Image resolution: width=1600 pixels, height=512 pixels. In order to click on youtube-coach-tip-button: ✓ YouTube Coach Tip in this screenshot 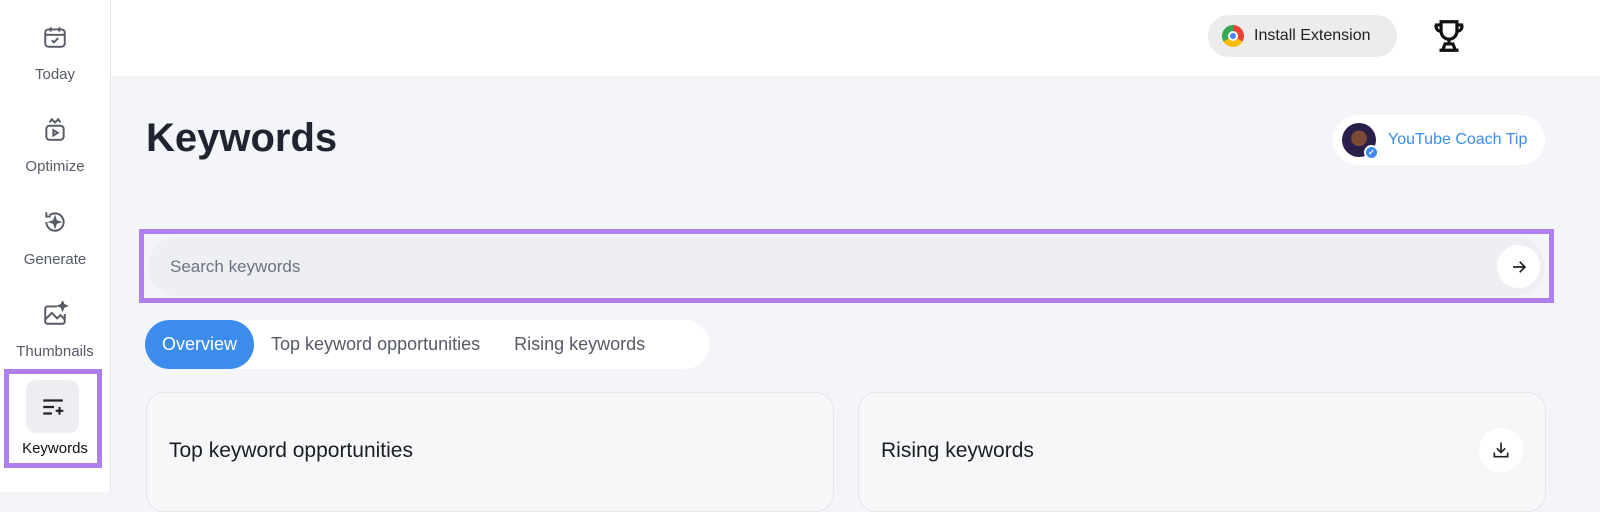, I will do `click(1439, 140)`.